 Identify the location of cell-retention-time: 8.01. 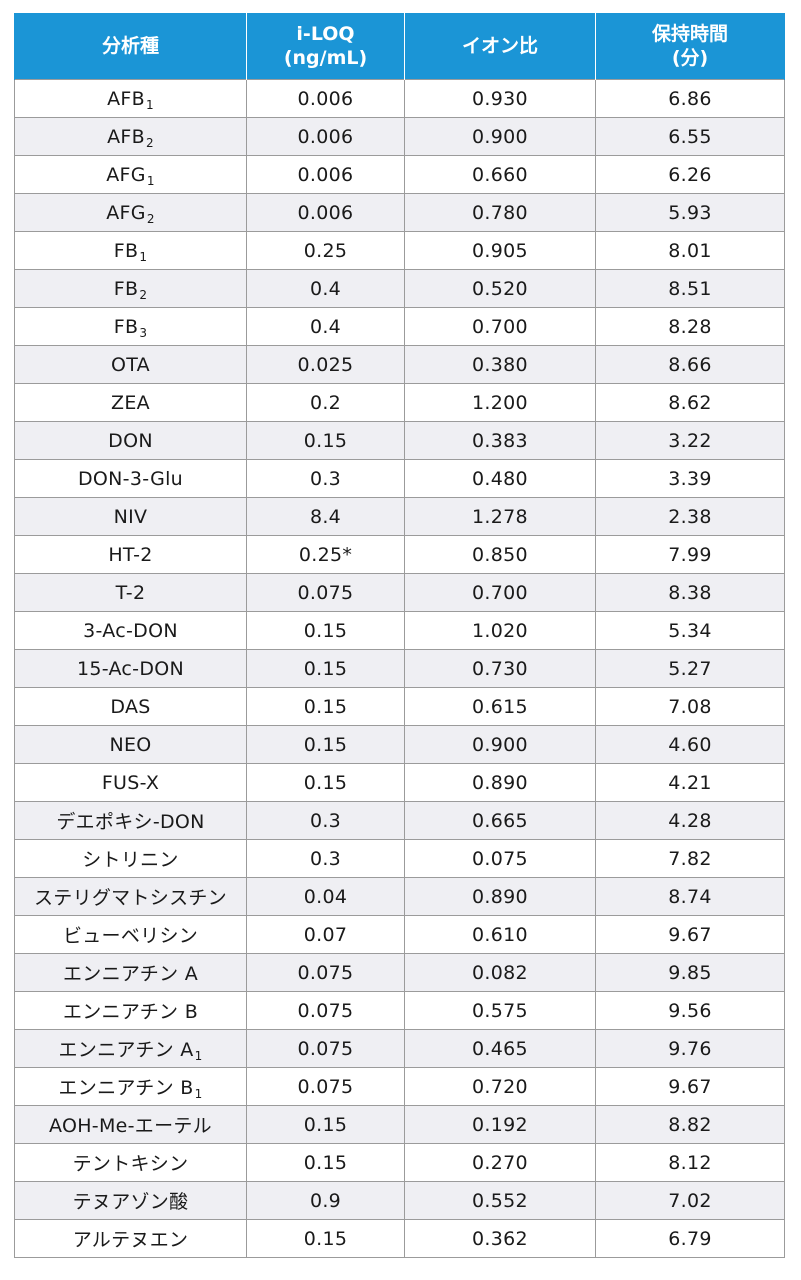
(690, 250).